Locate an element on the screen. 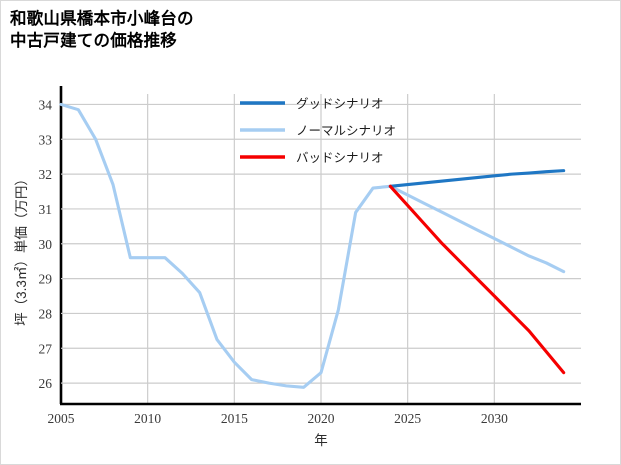  legend-label: ノーマルシナリオ is located at coordinates (346, 131).